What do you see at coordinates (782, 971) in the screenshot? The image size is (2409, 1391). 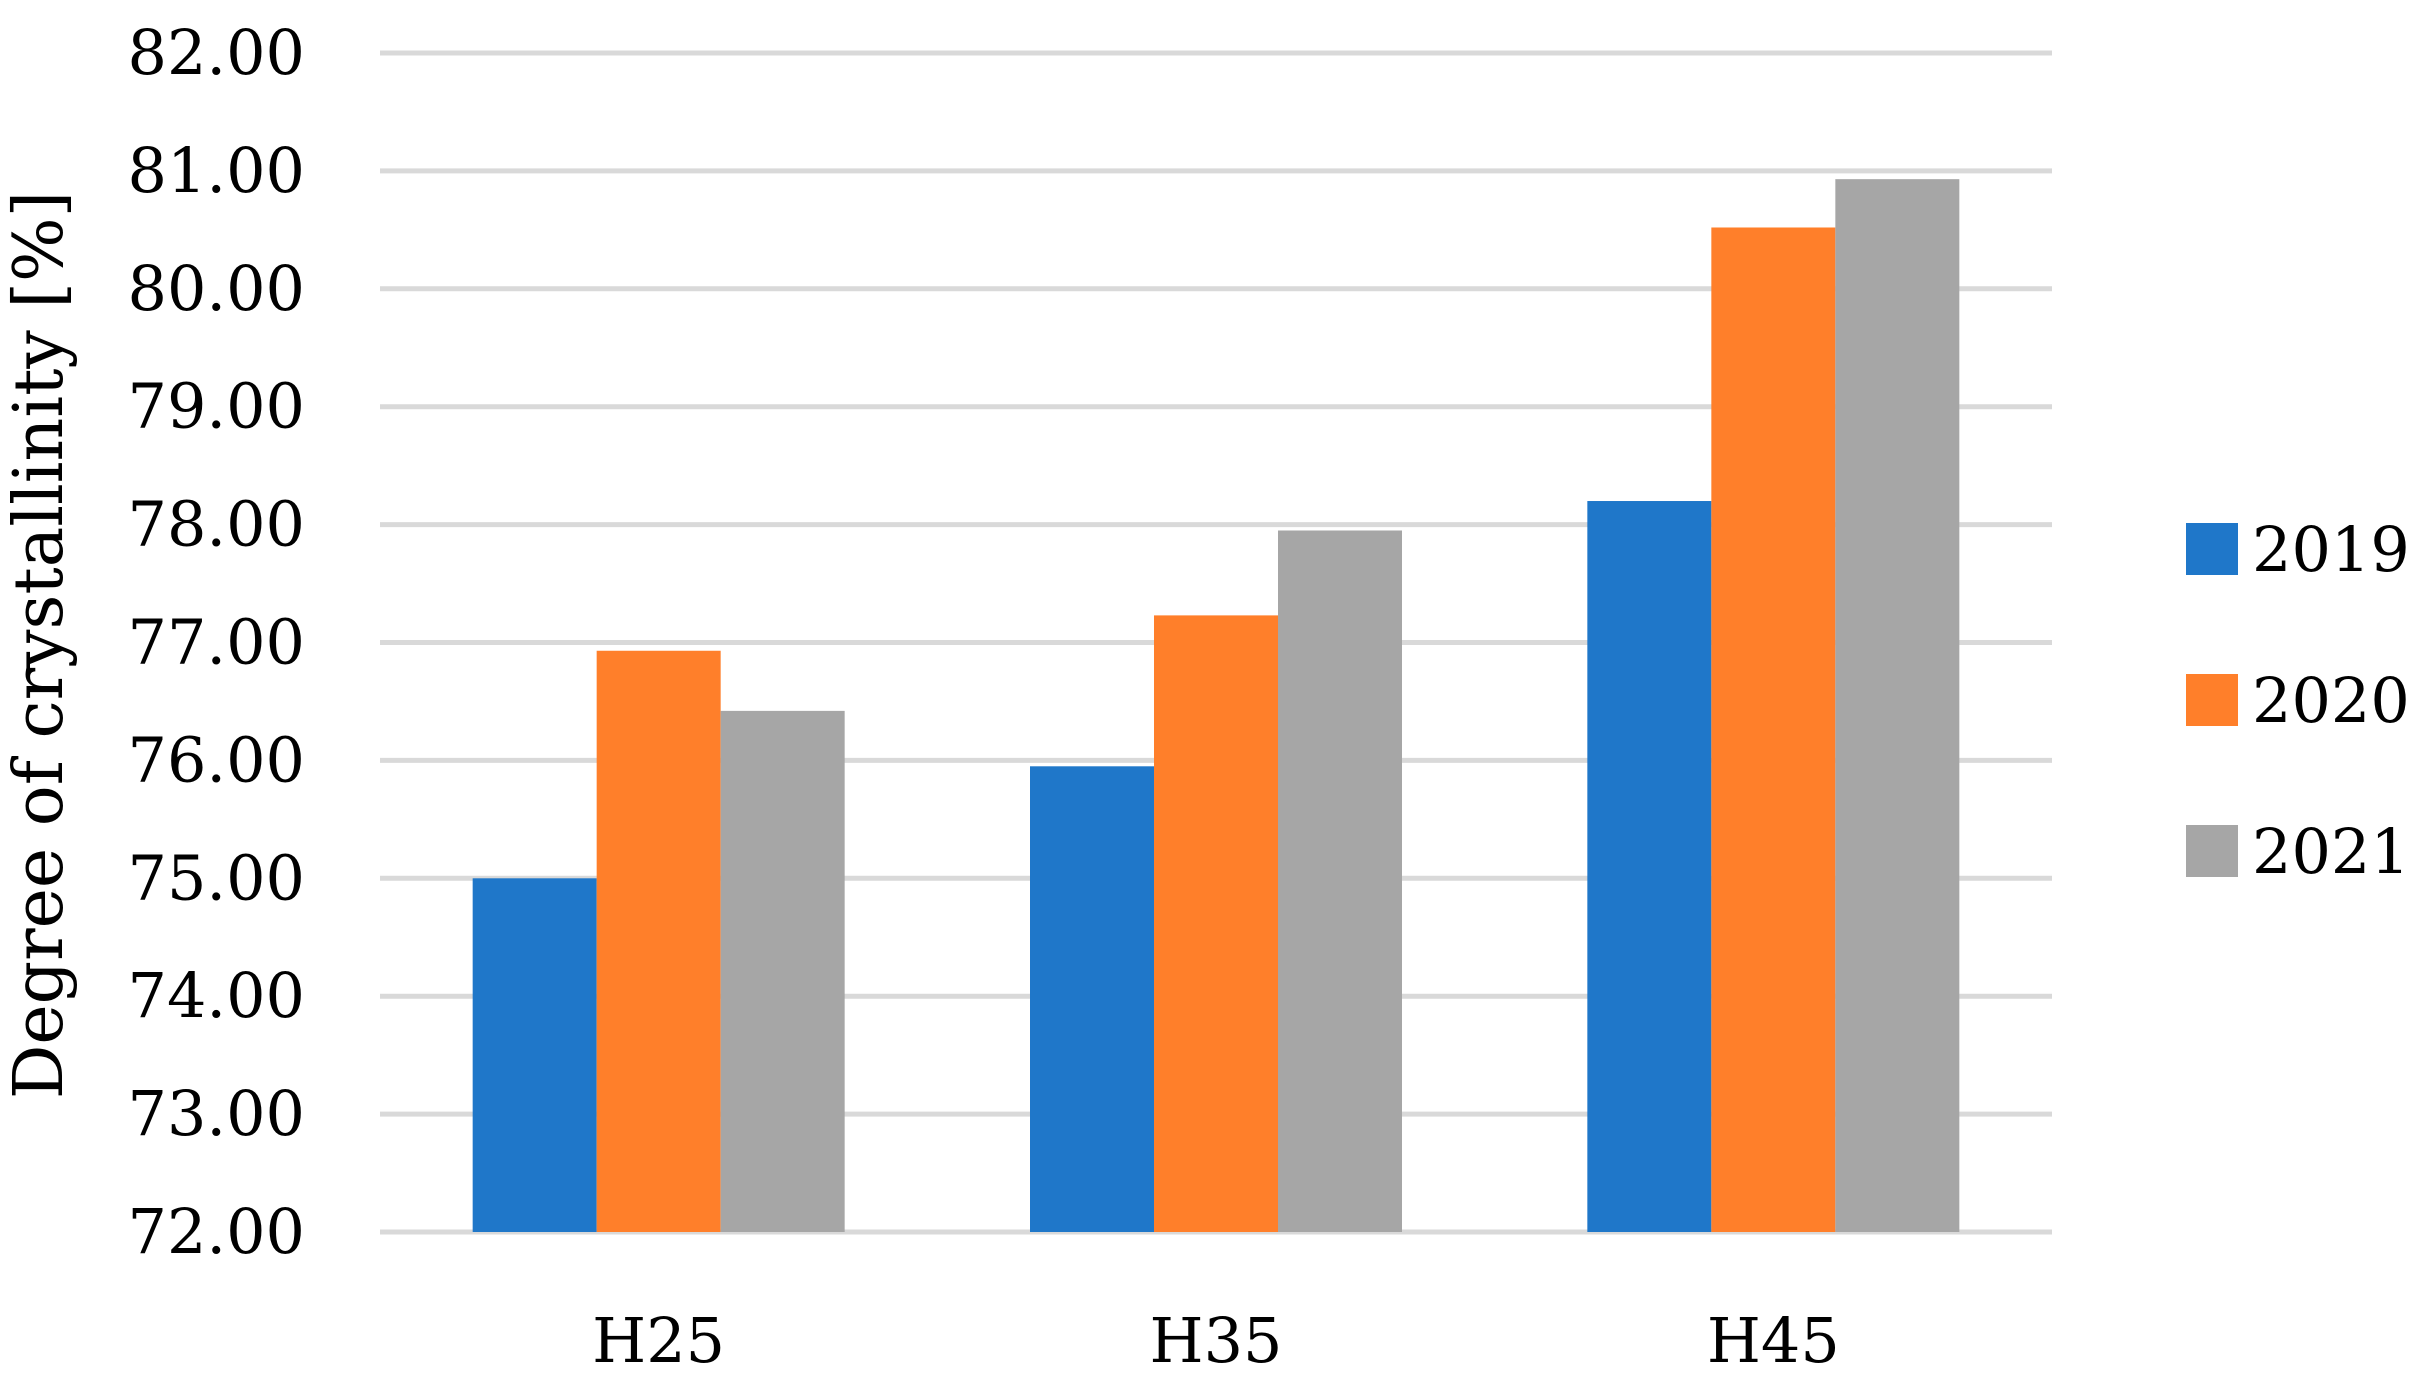 I see `bar-h25-2021` at bounding box center [782, 971].